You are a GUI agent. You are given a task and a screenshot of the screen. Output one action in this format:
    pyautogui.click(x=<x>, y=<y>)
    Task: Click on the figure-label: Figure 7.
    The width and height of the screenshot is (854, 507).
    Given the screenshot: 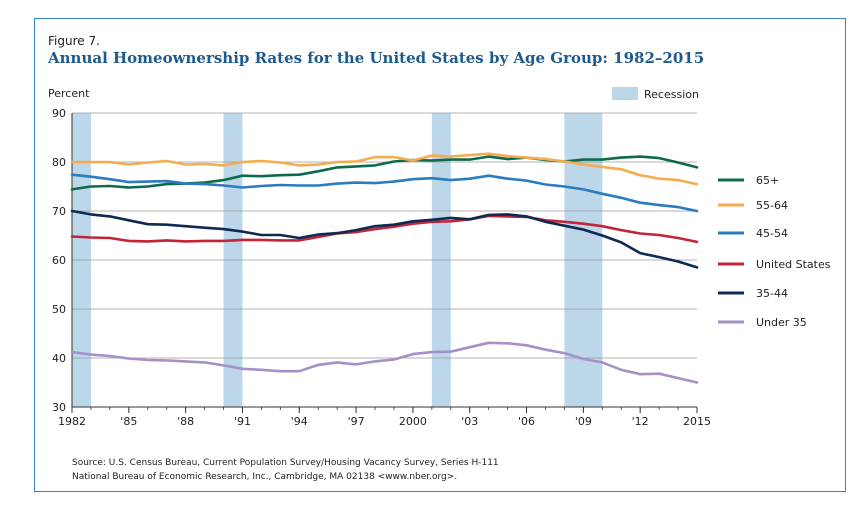 What is the action you would take?
    pyautogui.click(x=74, y=41)
    